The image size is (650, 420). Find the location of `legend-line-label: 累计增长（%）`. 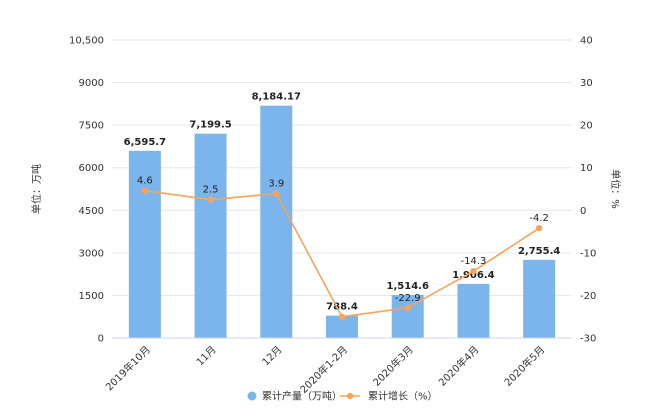

legend-line-label: 累计增长（%） is located at coordinates (403, 396).